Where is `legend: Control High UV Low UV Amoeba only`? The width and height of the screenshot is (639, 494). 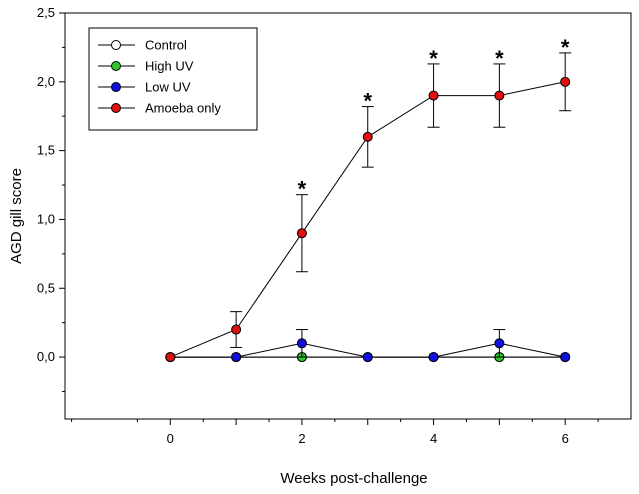
legend: Control High UV Low UV Amoeba only is located at coordinates (173, 79).